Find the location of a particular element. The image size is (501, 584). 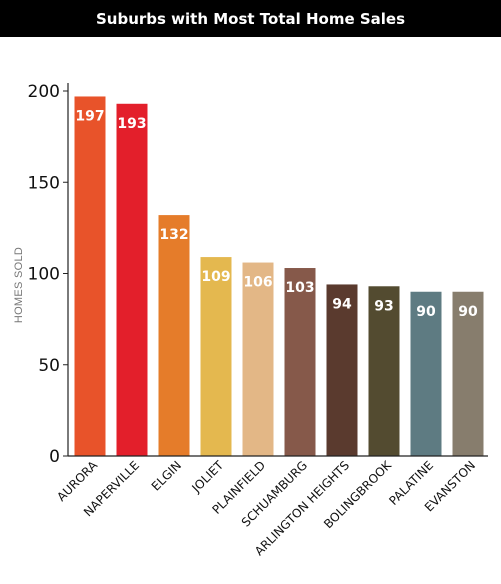

data-label: 132 is located at coordinates (173, 235).